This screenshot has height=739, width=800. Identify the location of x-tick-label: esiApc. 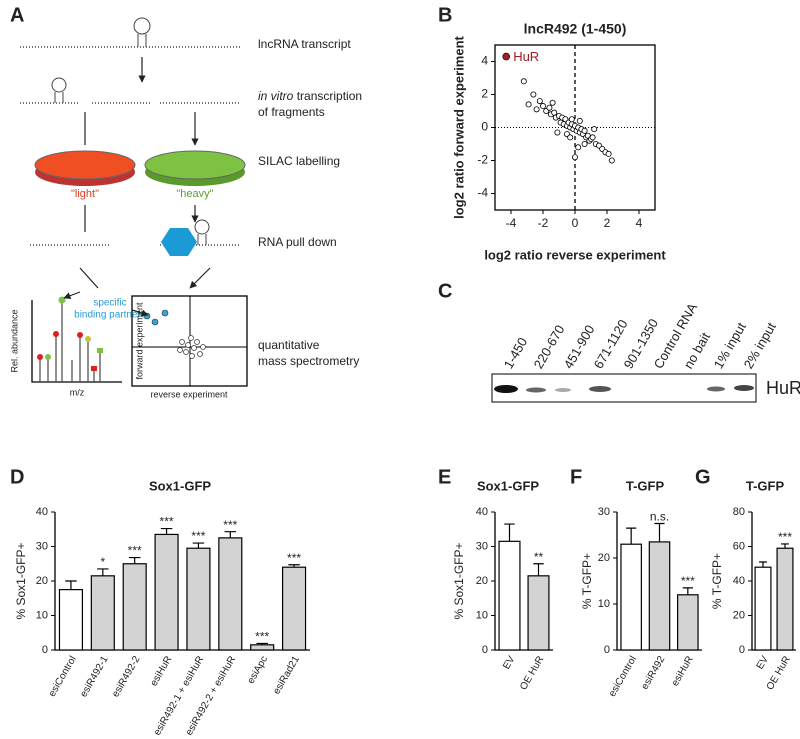
(258, 669).